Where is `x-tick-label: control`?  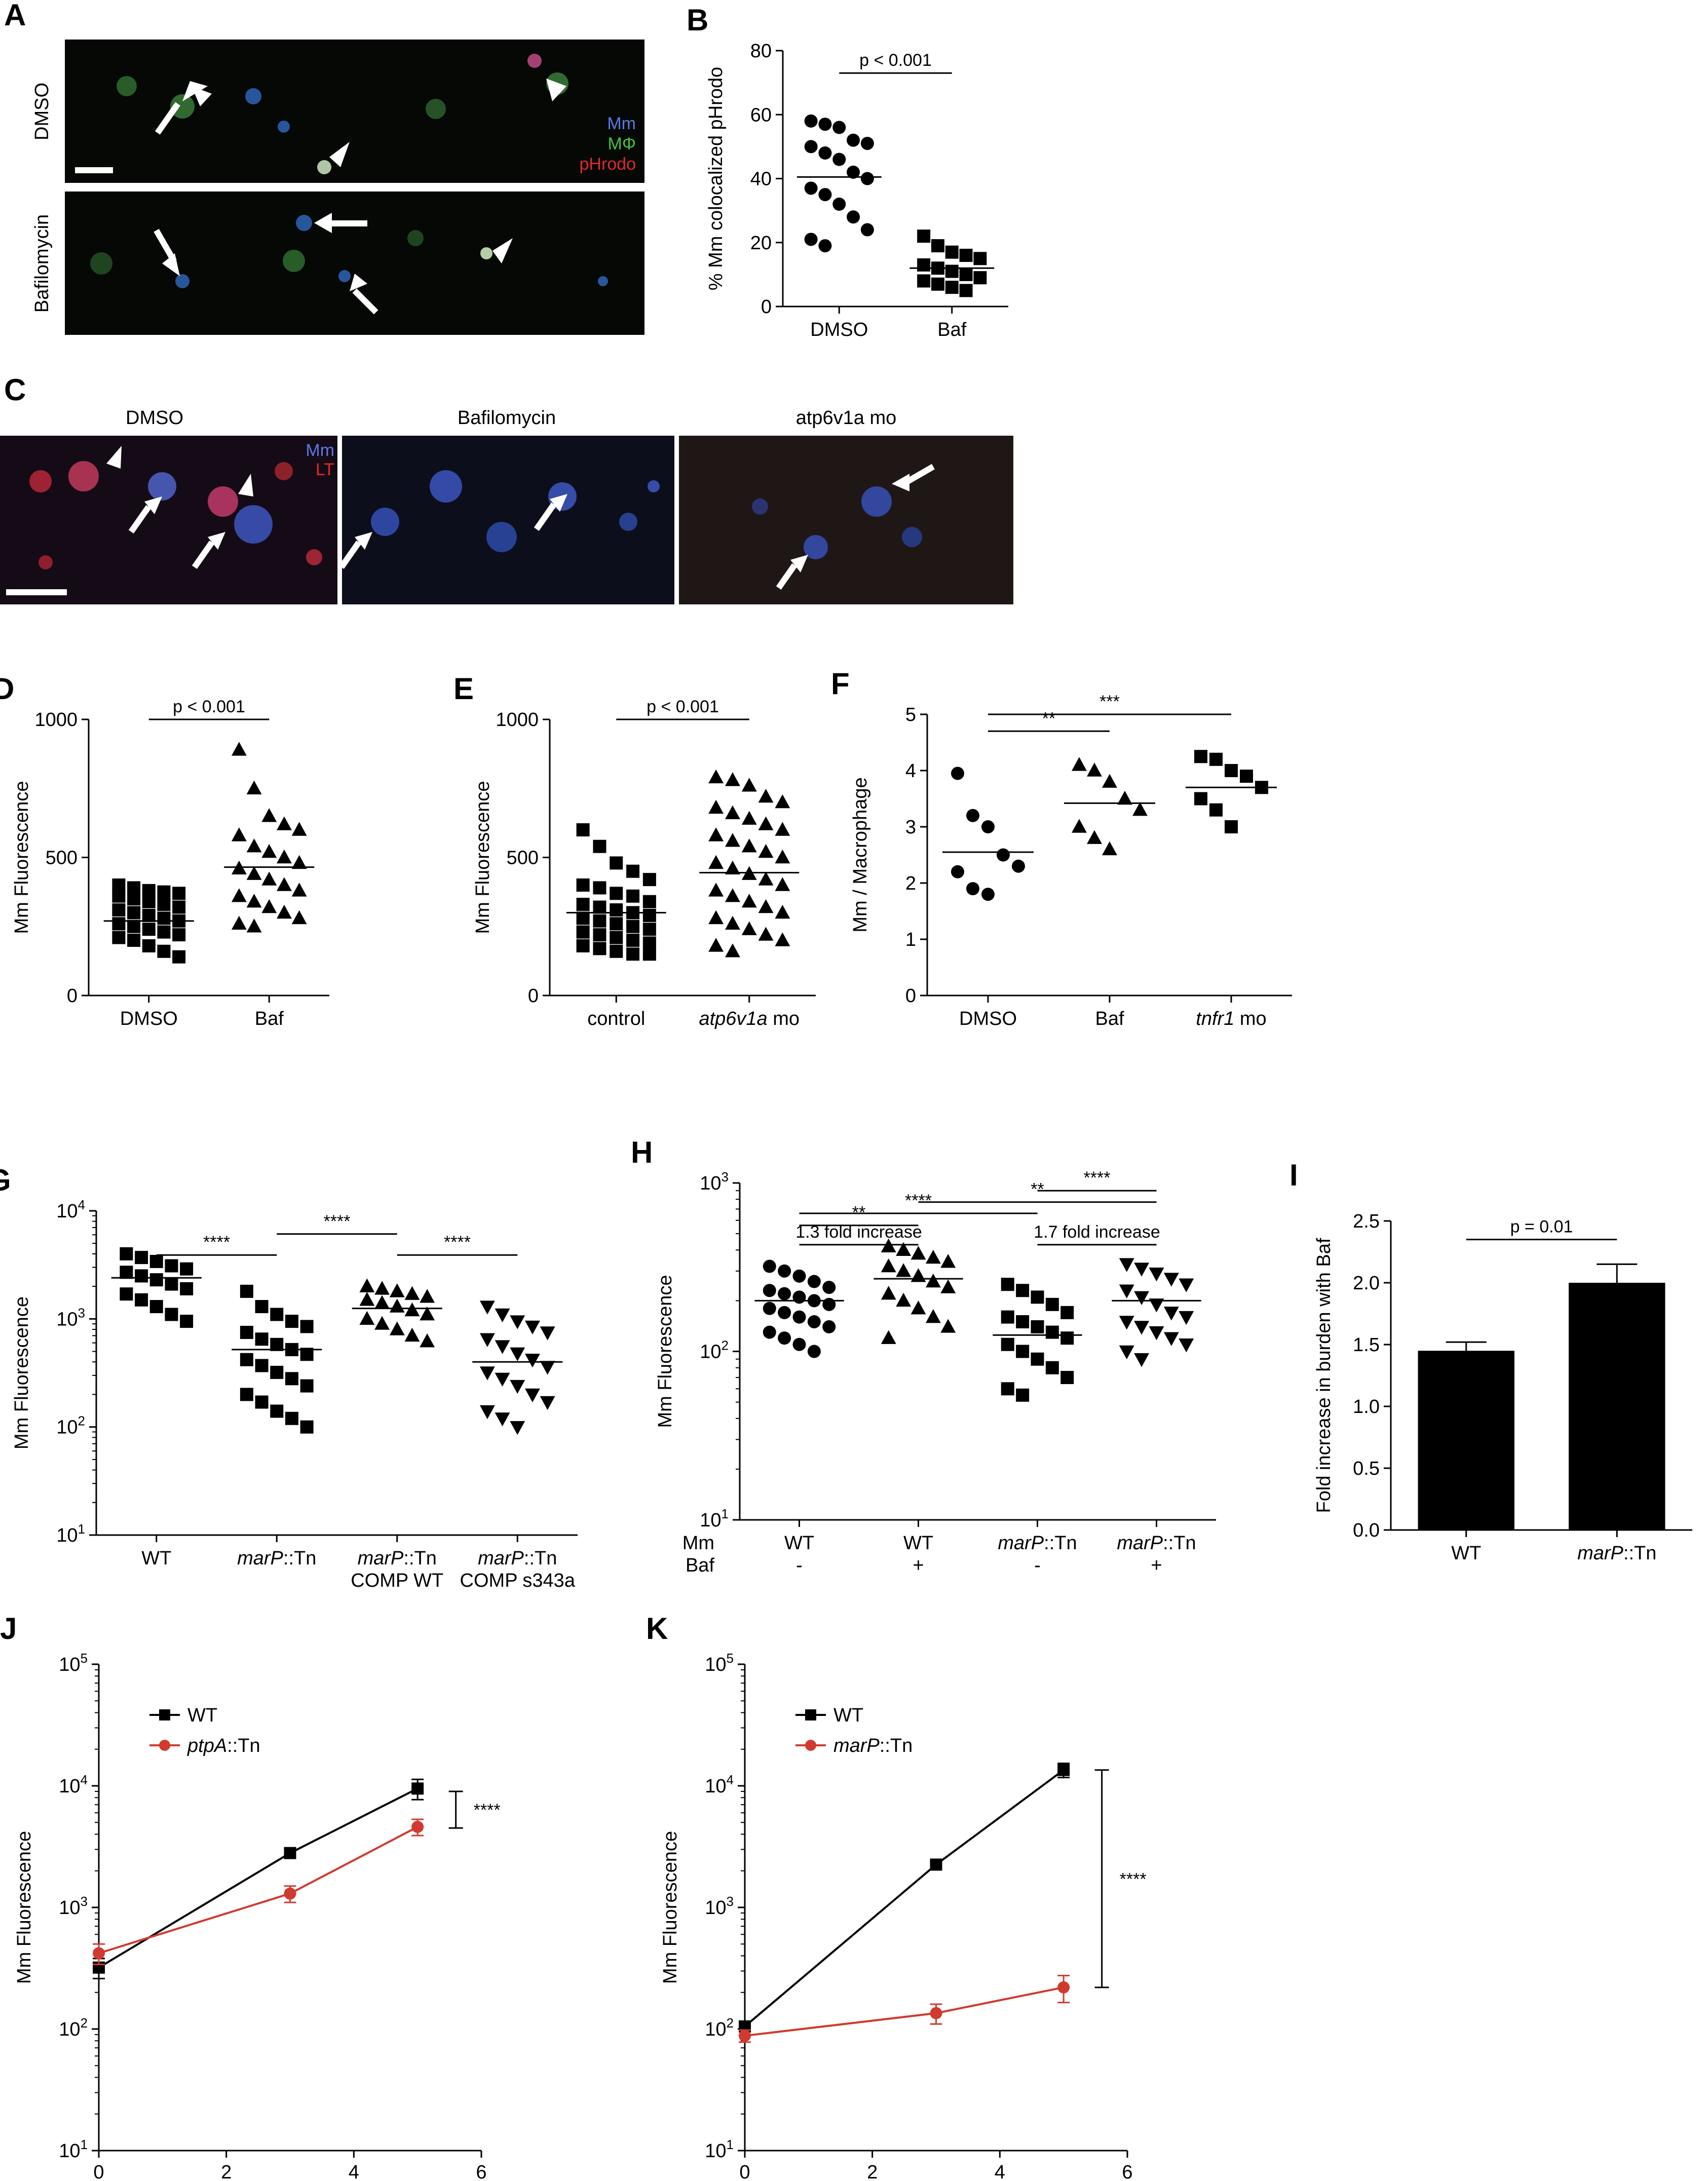
x-tick-label: control is located at coordinates (616, 1018).